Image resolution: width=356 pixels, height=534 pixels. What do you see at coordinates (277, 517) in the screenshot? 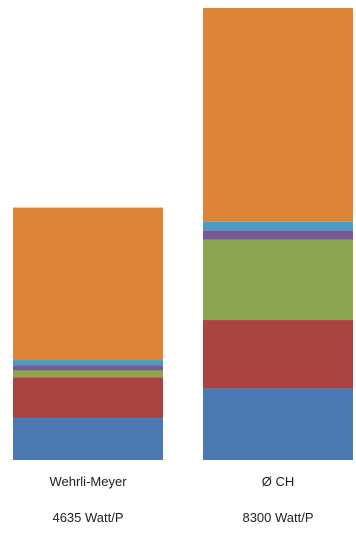
I see `category-subtitle-2: 8300 Watt/P` at bounding box center [277, 517].